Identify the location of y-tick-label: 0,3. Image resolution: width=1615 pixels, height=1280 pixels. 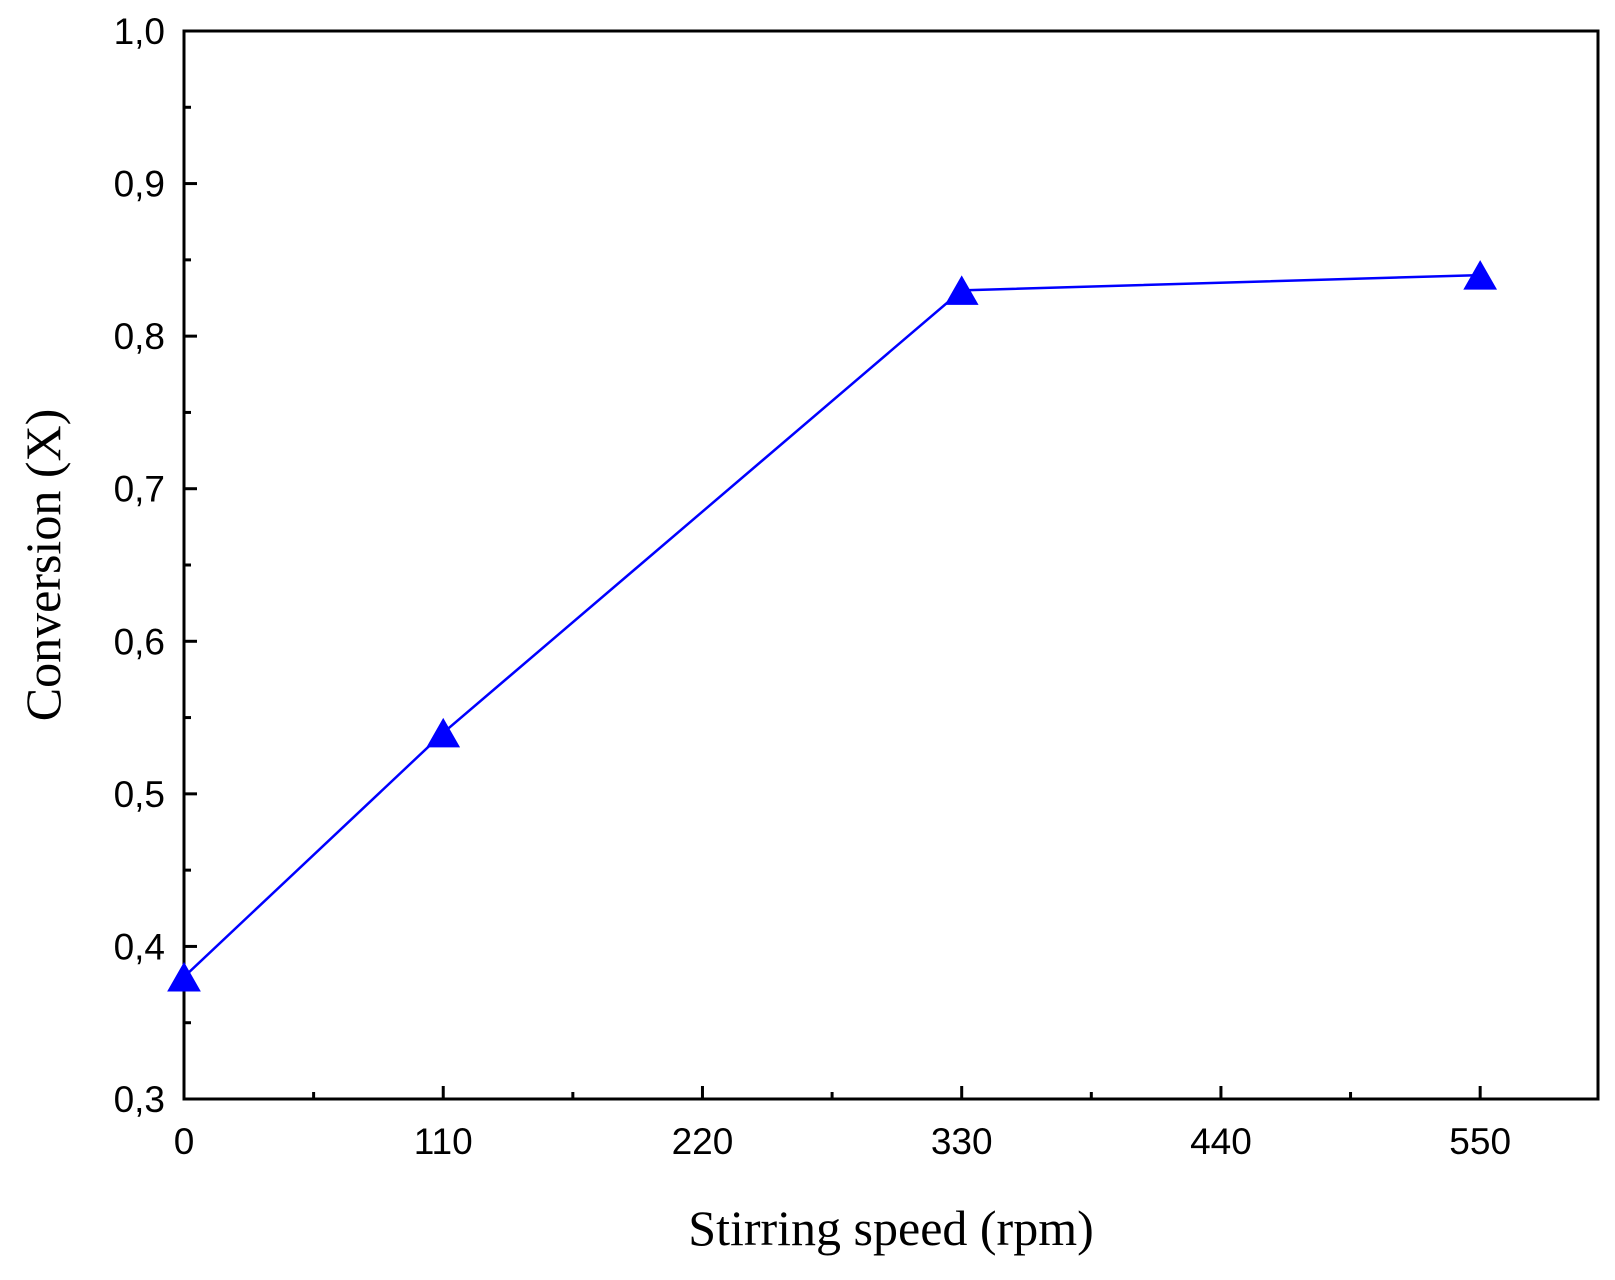
(139, 1099).